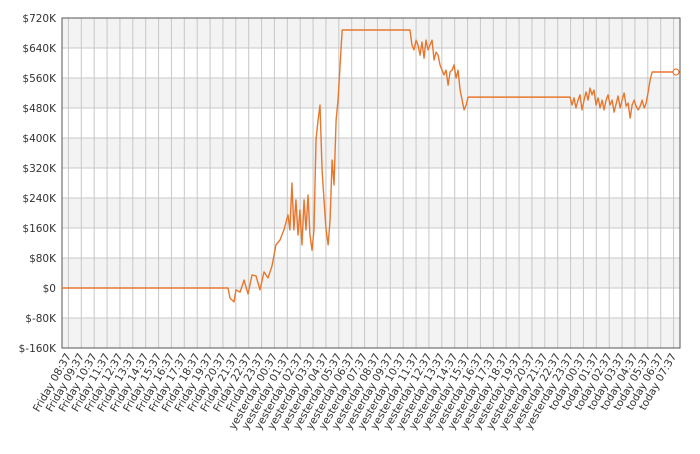 The height and width of the screenshot is (454, 700). What do you see at coordinates (39, 109) in the screenshot?
I see `y-tick-label: $480K` at bounding box center [39, 109].